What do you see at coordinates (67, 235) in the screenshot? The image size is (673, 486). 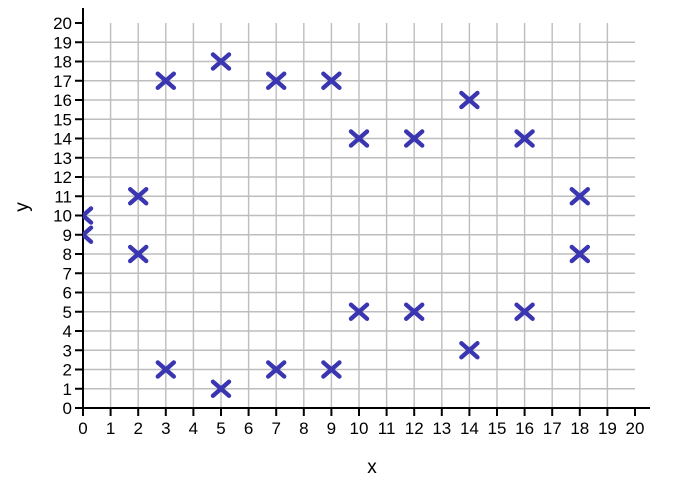 I see `y-tick-label: 9` at bounding box center [67, 235].